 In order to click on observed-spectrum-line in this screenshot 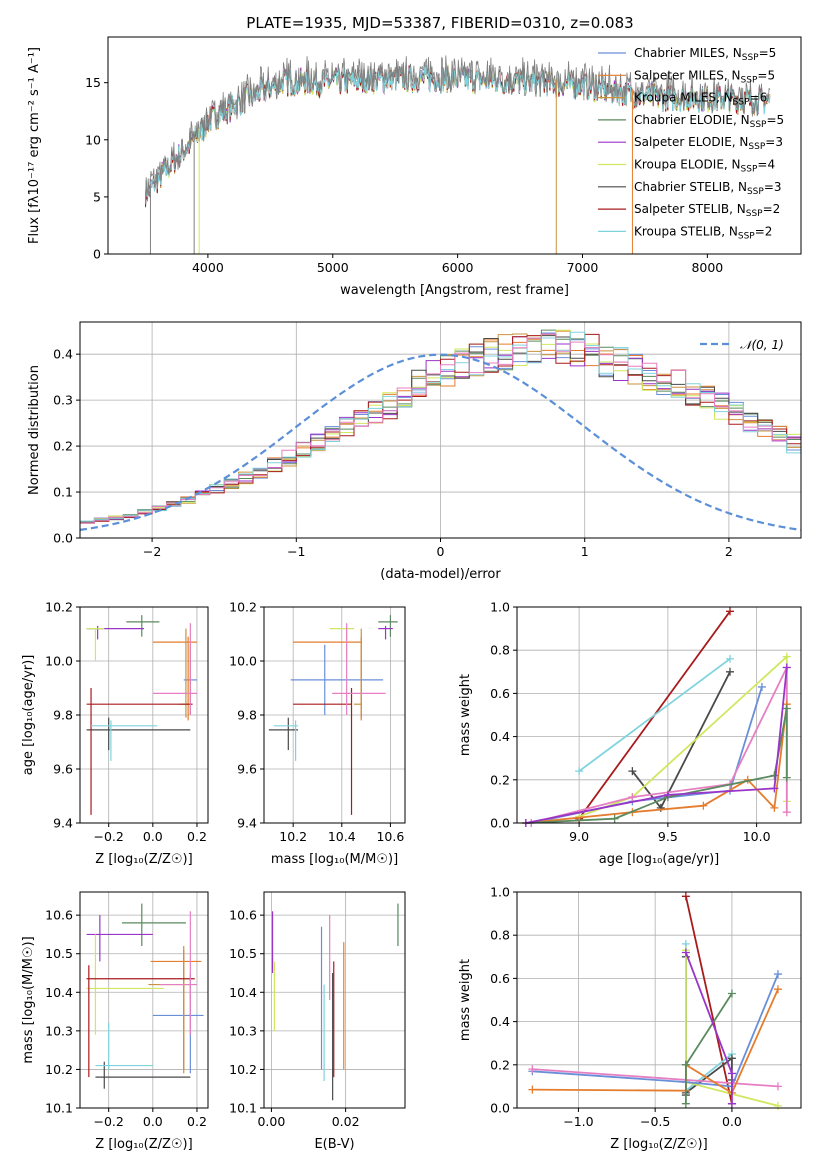, I will do `click(458, 129)`.